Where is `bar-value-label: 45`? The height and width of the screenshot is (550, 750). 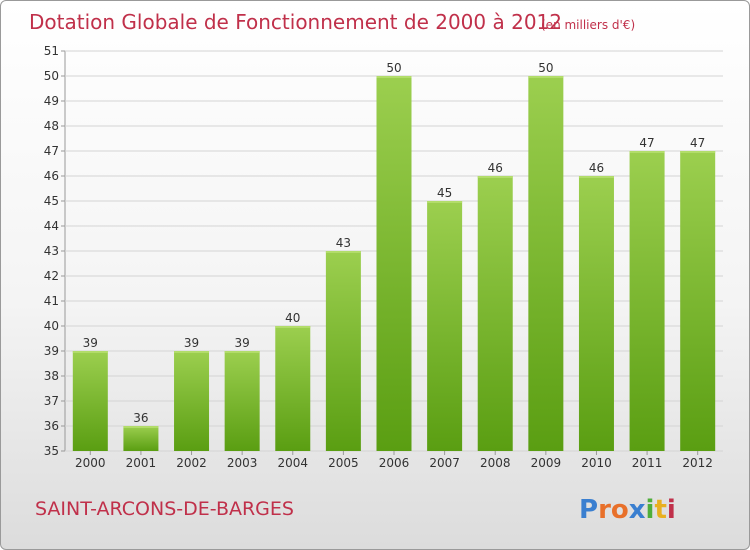 bar-value-label: 45 is located at coordinates (444, 193).